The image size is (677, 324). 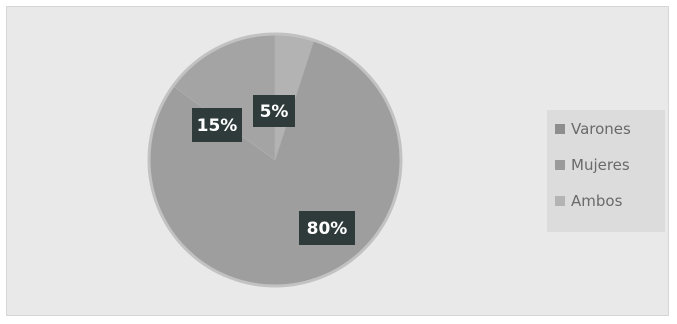 I want to click on pie-data-labels: 80% 15% 5%, so click(x=273, y=170).